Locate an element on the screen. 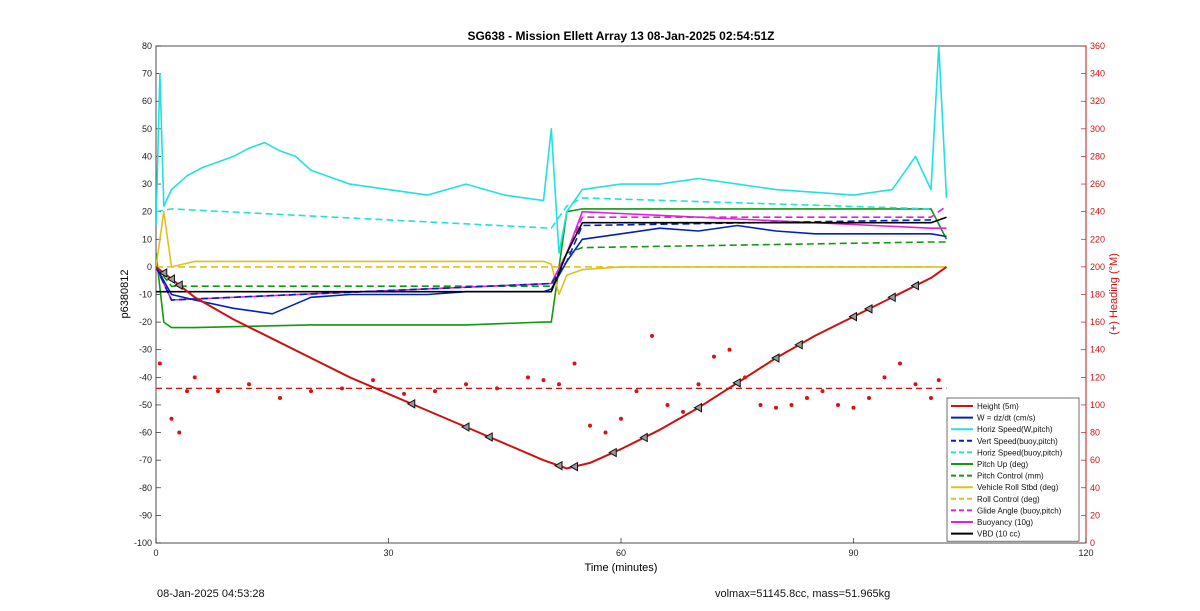 The image size is (1200, 611). y-axis-label: p6380812 is located at coordinates (125, 294).